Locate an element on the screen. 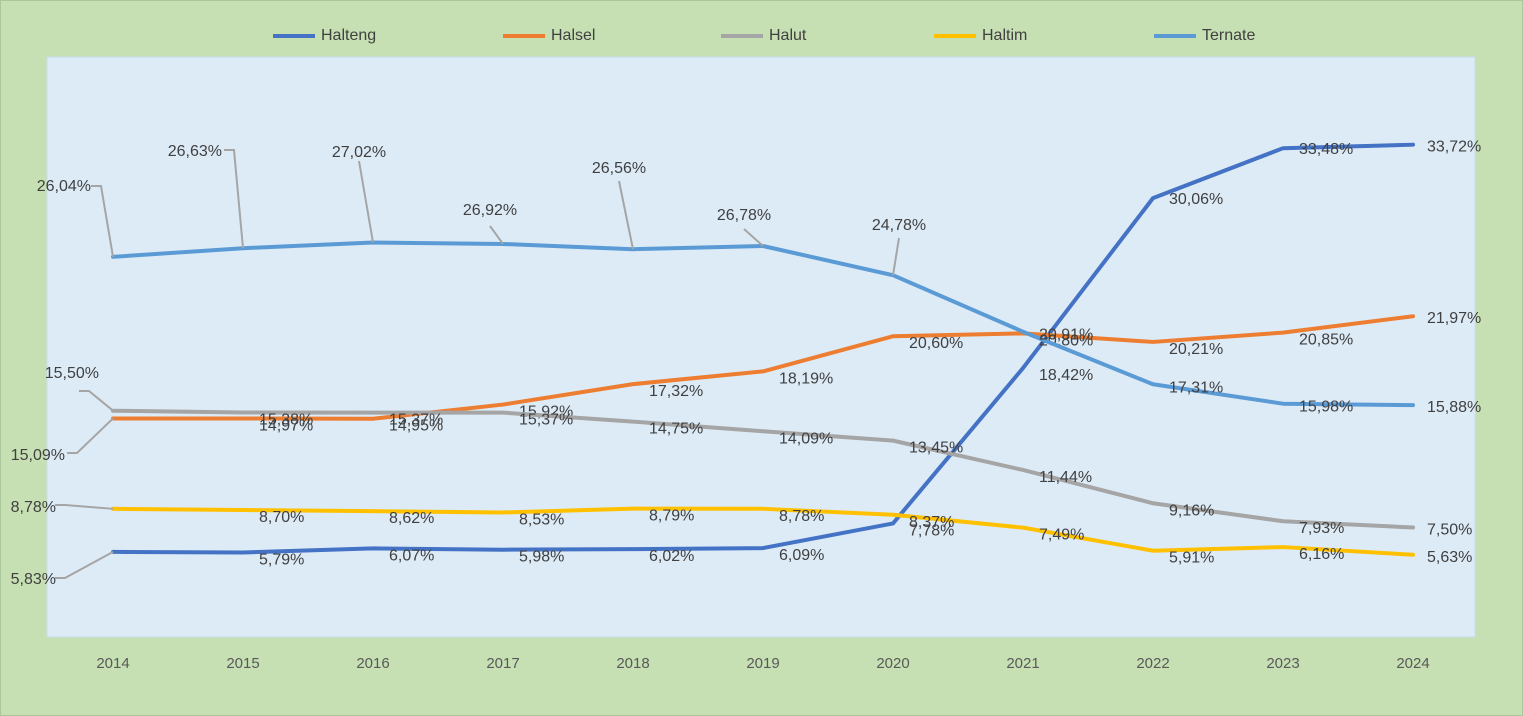 The image size is (1523, 716). legend-item: Halteng is located at coordinates (324, 36).